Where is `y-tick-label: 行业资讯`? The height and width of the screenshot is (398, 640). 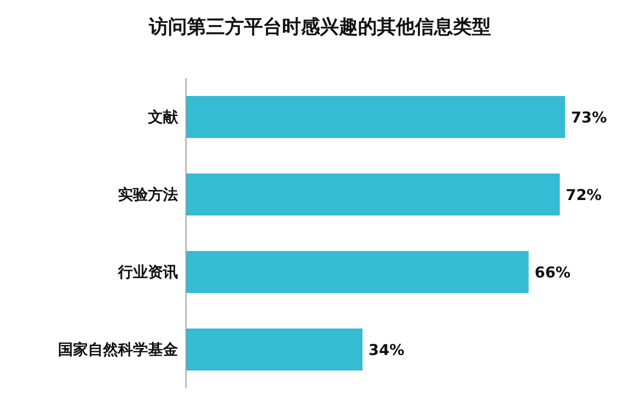
y-tick-label: 行业资讯 is located at coordinates (147, 272).